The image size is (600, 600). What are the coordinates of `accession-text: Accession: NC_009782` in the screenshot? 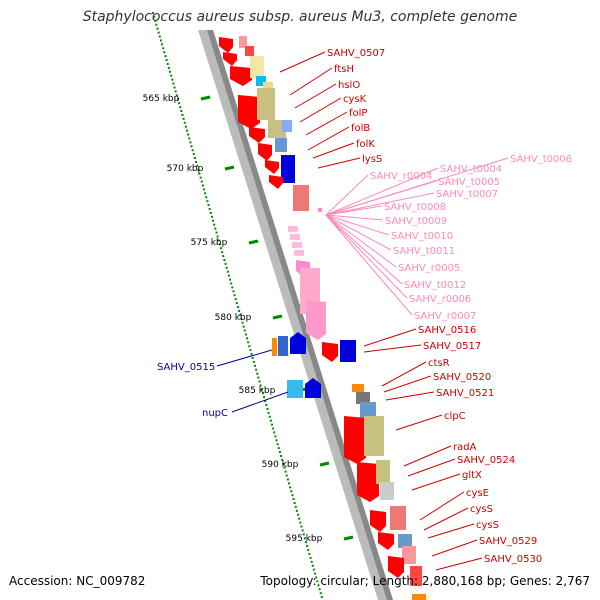 It's located at (77, 581).